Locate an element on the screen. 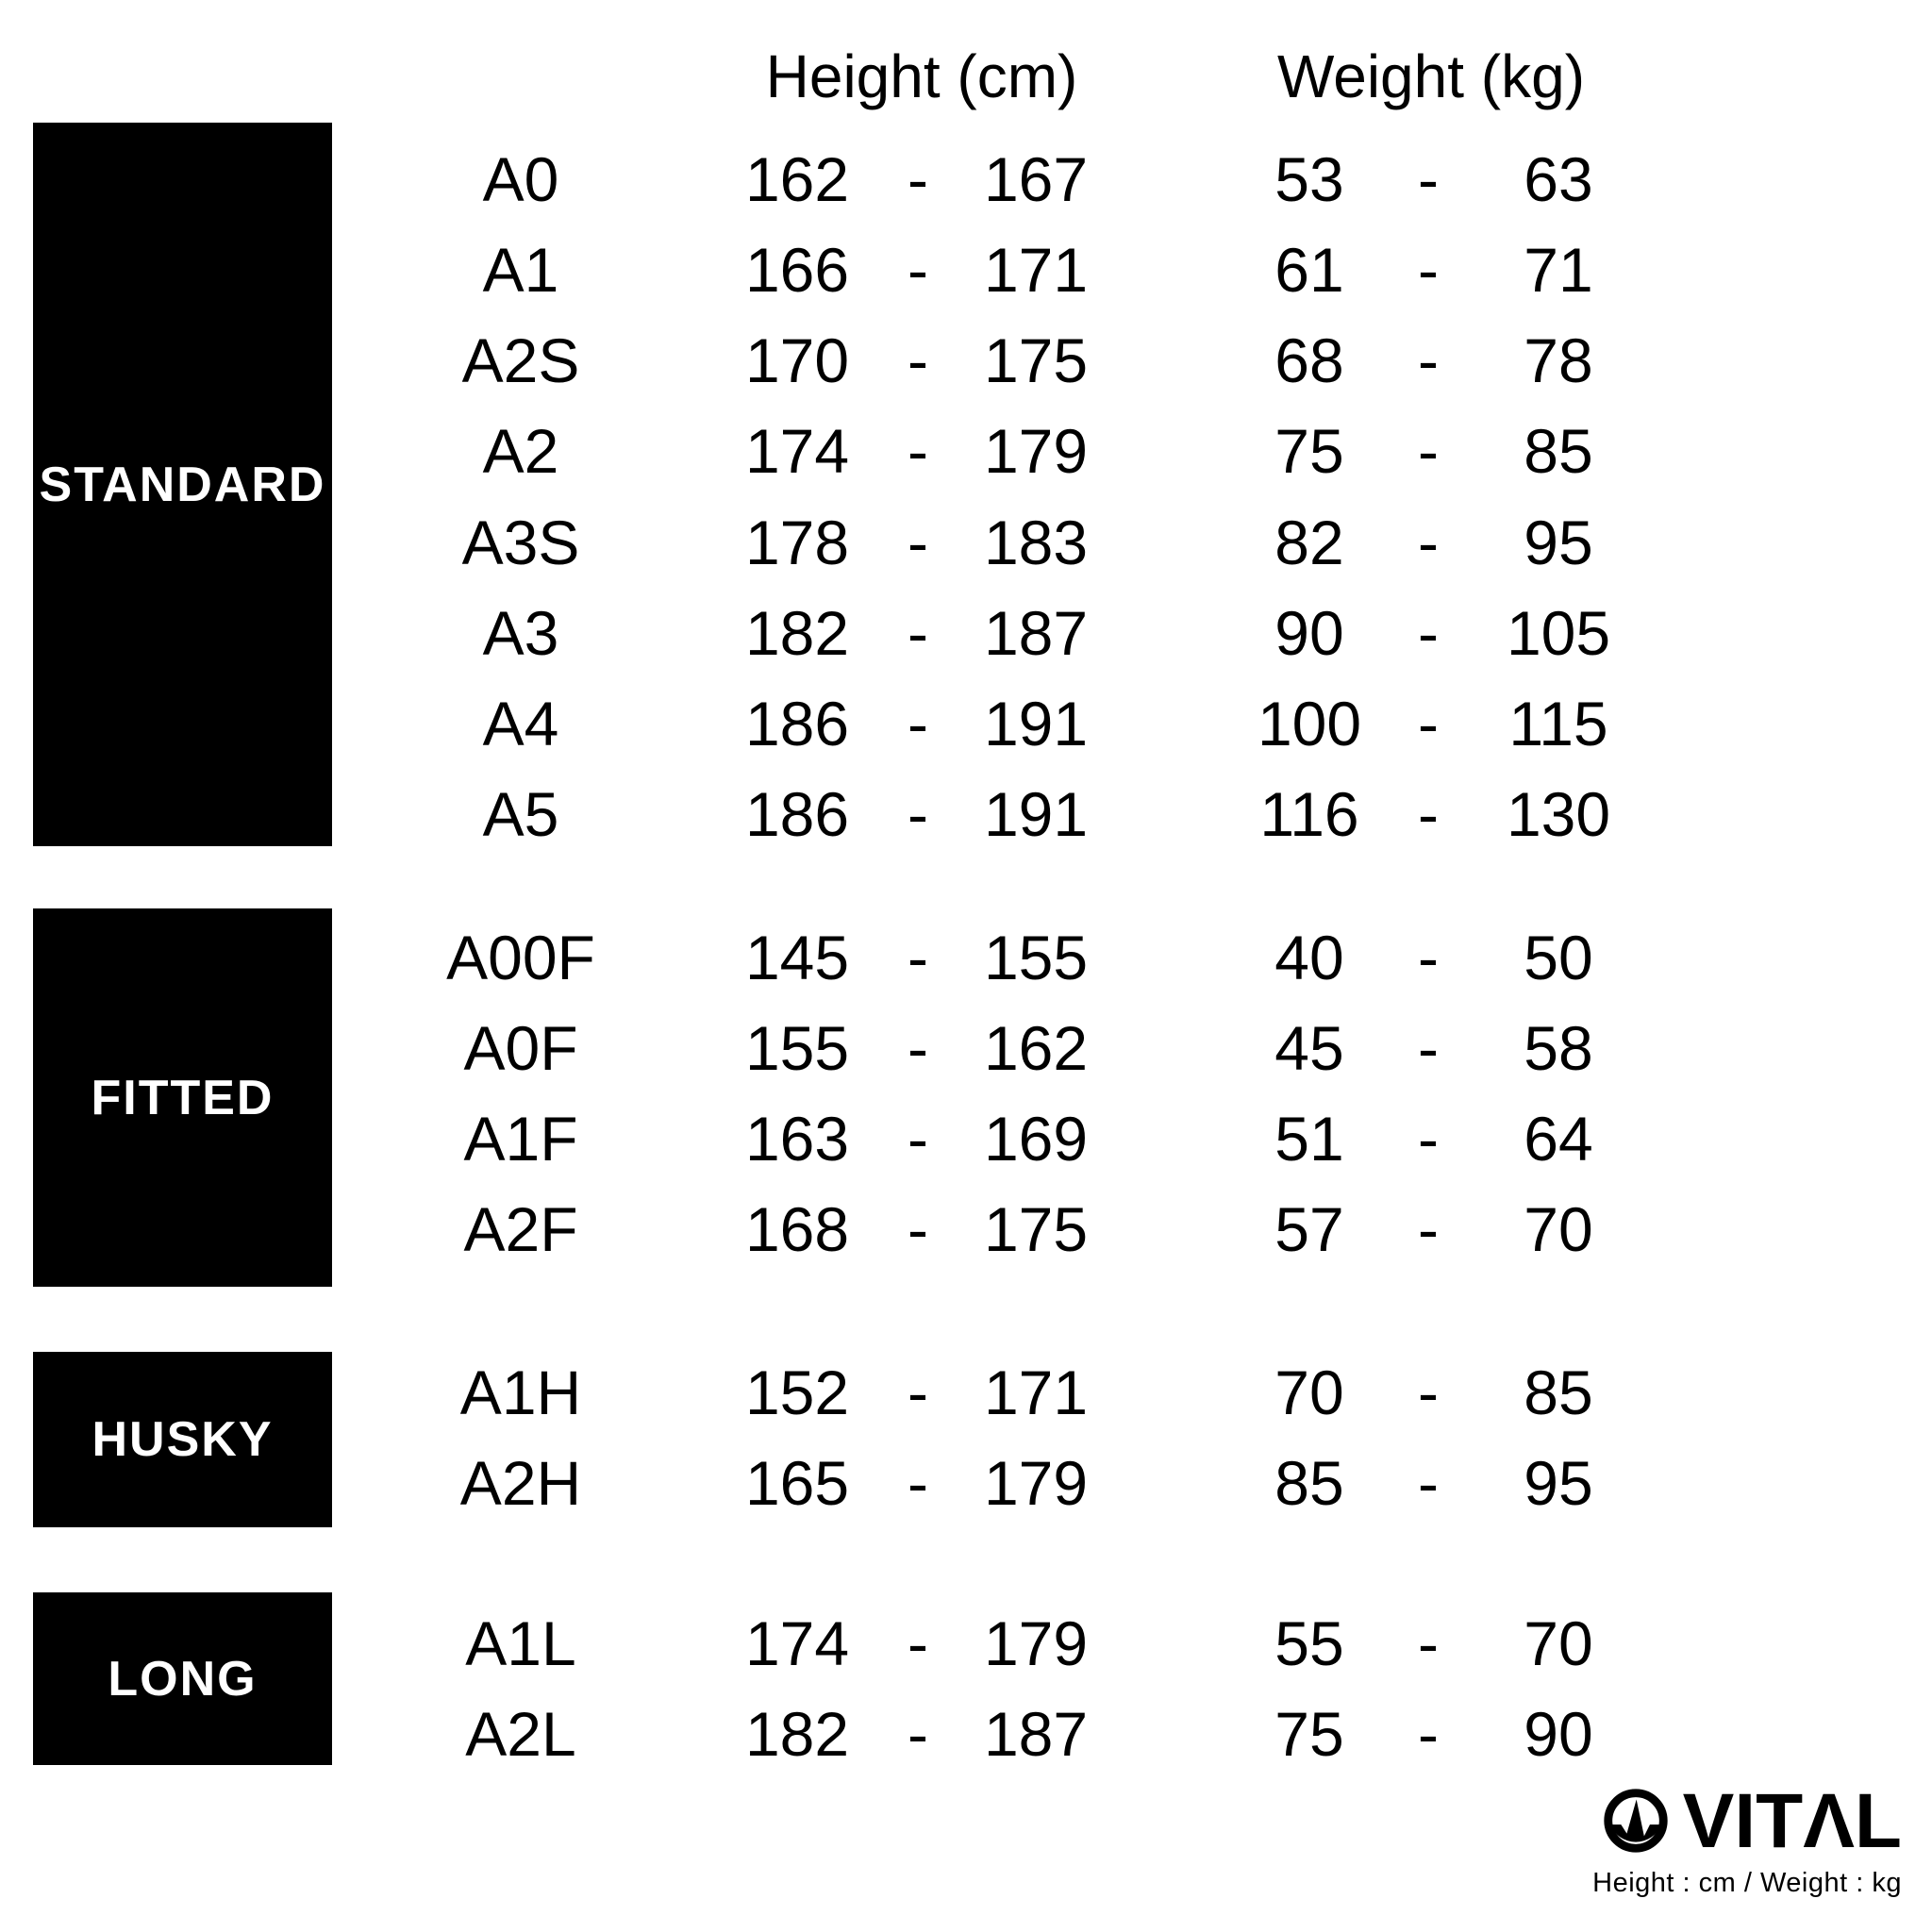 The width and height of the screenshot is (1932, 1932). category-label: HUSKY is located at coordinates (183, 1439).